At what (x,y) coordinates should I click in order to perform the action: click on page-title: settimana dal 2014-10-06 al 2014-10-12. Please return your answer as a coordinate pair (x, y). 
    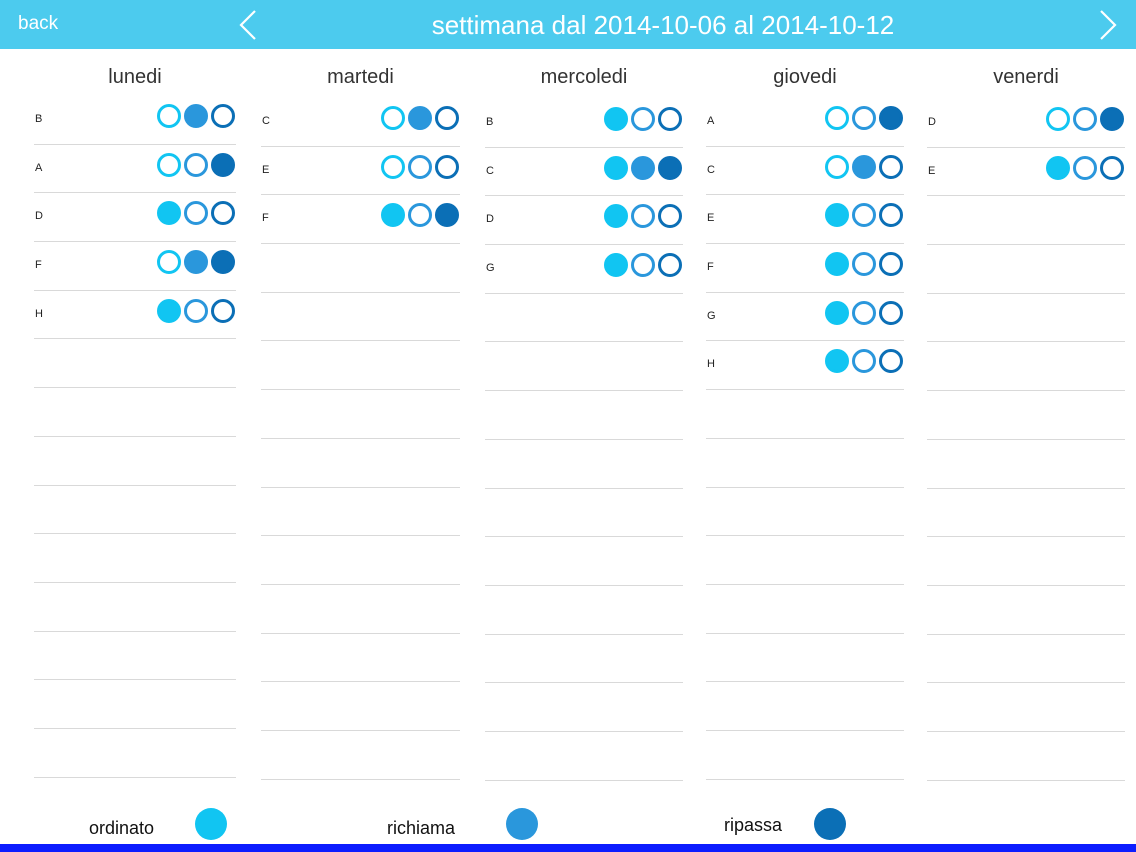
    Looking at the image, I should click on (663, 25).